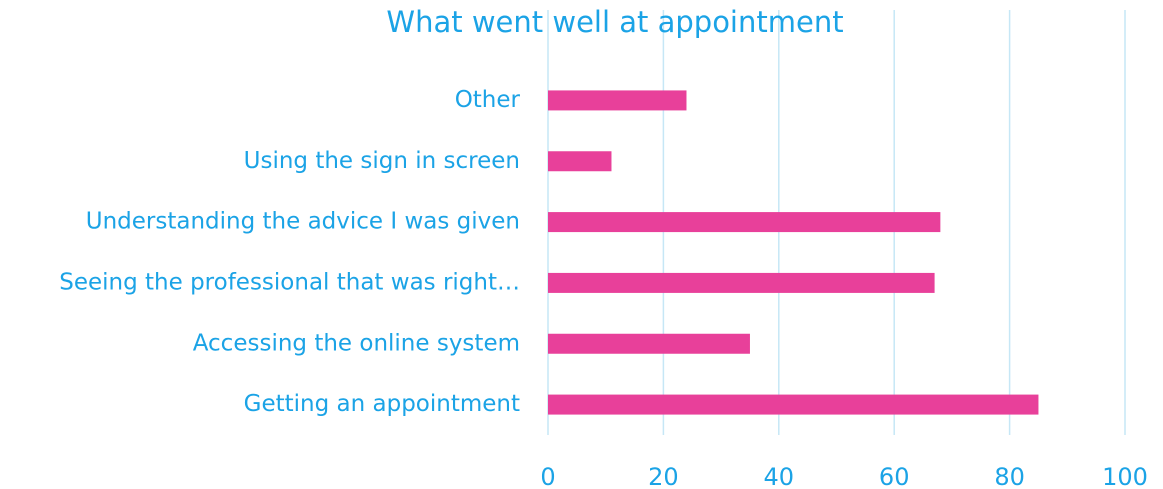 The width and height of the screenshot is (1163, 489). Describe the element at coordinates (382, 161) in the screenshot. I see `y-tick-label: Using the sign in screen` at that location.